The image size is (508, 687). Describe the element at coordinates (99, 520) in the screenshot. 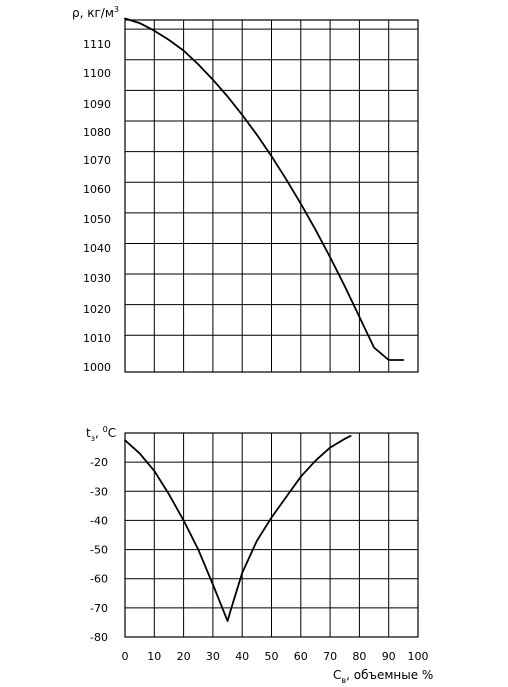

I see `freezing-y-tick-label: -40` at that location.